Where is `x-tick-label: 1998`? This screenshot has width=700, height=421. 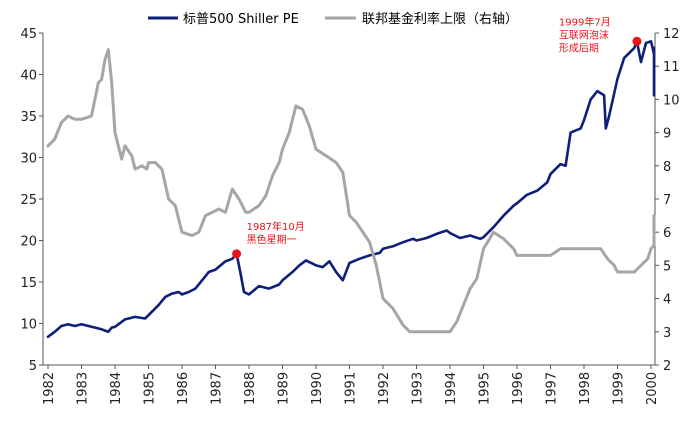
x-tick-label: 1998 is located at coordinates (585, 388).